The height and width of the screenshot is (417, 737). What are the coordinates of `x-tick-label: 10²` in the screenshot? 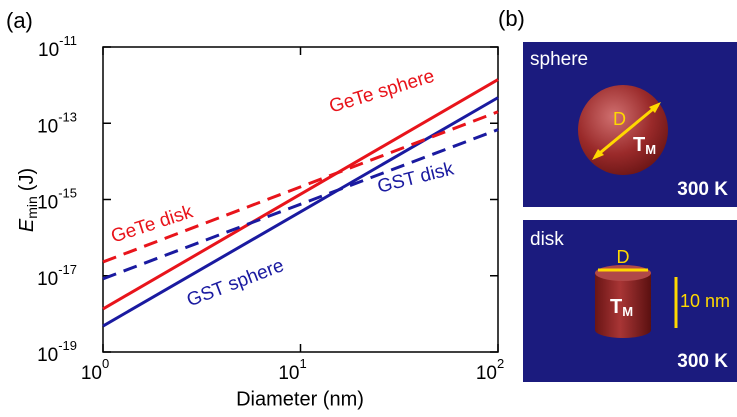 It's located at (490, 370).